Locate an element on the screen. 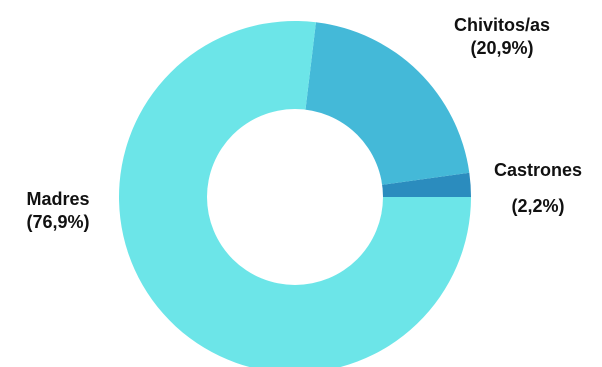  slice-label-castrones: Castrones is located at coordinates (538, 170).